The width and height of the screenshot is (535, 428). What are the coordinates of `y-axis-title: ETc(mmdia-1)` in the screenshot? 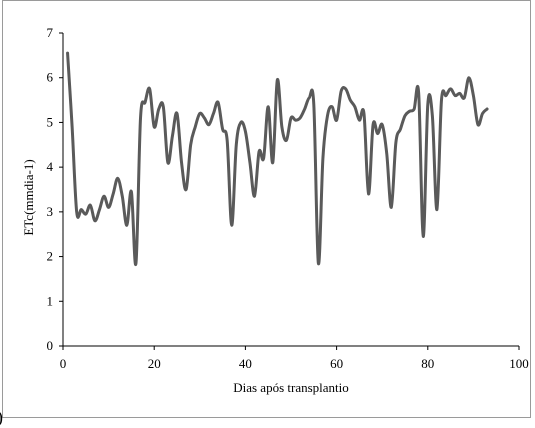 It's located at (28, 197).